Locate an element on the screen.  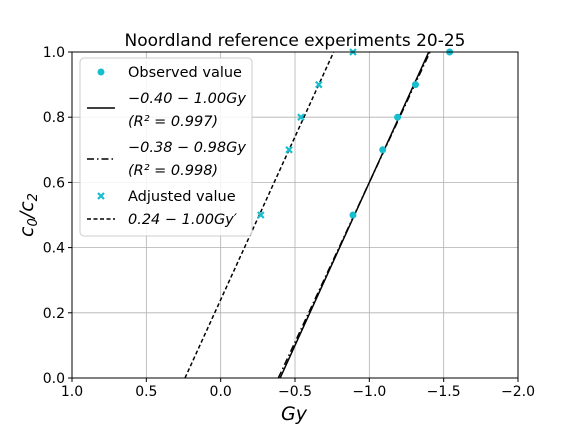
legend-box is located at coordinates (166, 147).